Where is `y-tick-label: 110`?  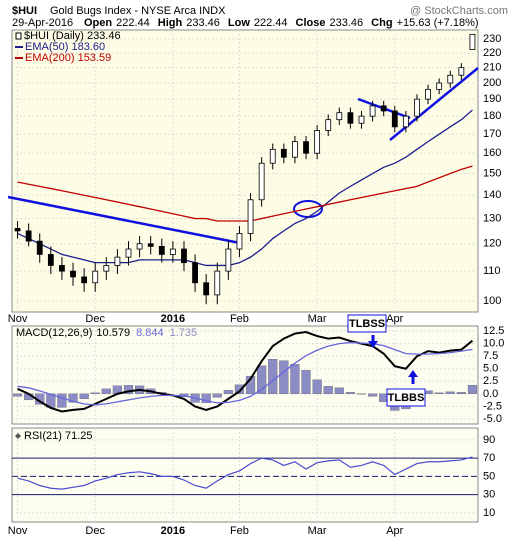 y-tick-label: 110 is located at coordinates (492, 271).